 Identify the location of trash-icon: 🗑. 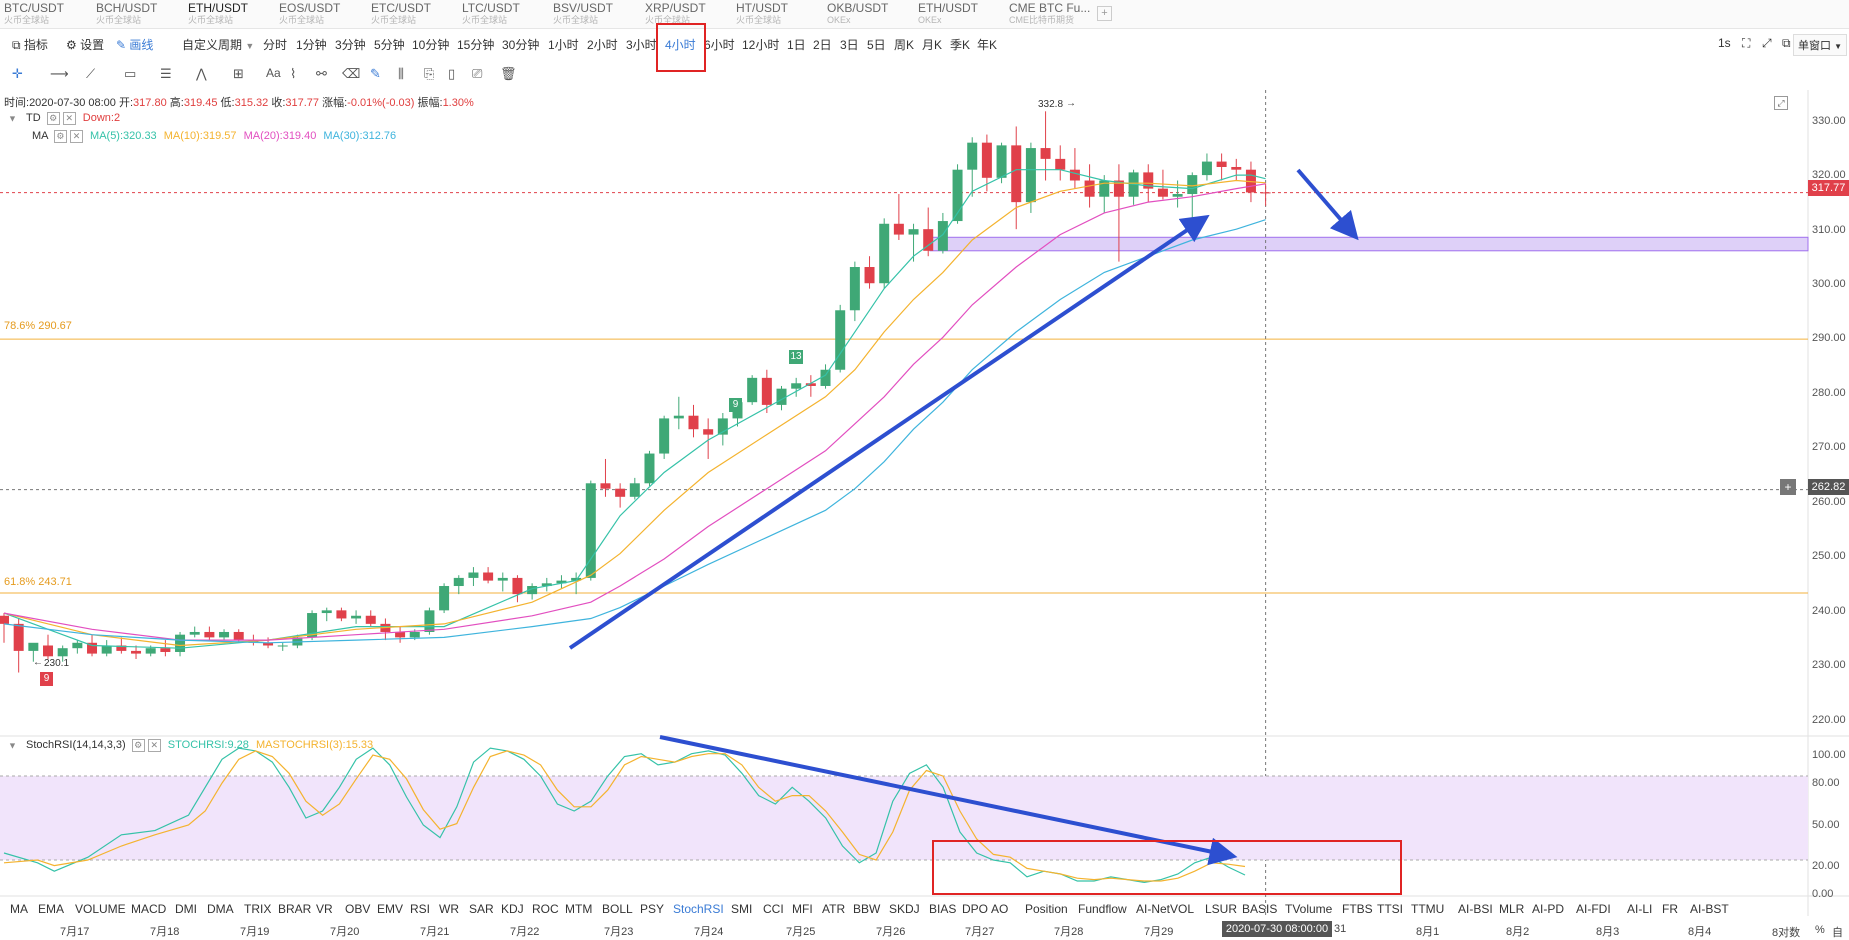
(508, 73).